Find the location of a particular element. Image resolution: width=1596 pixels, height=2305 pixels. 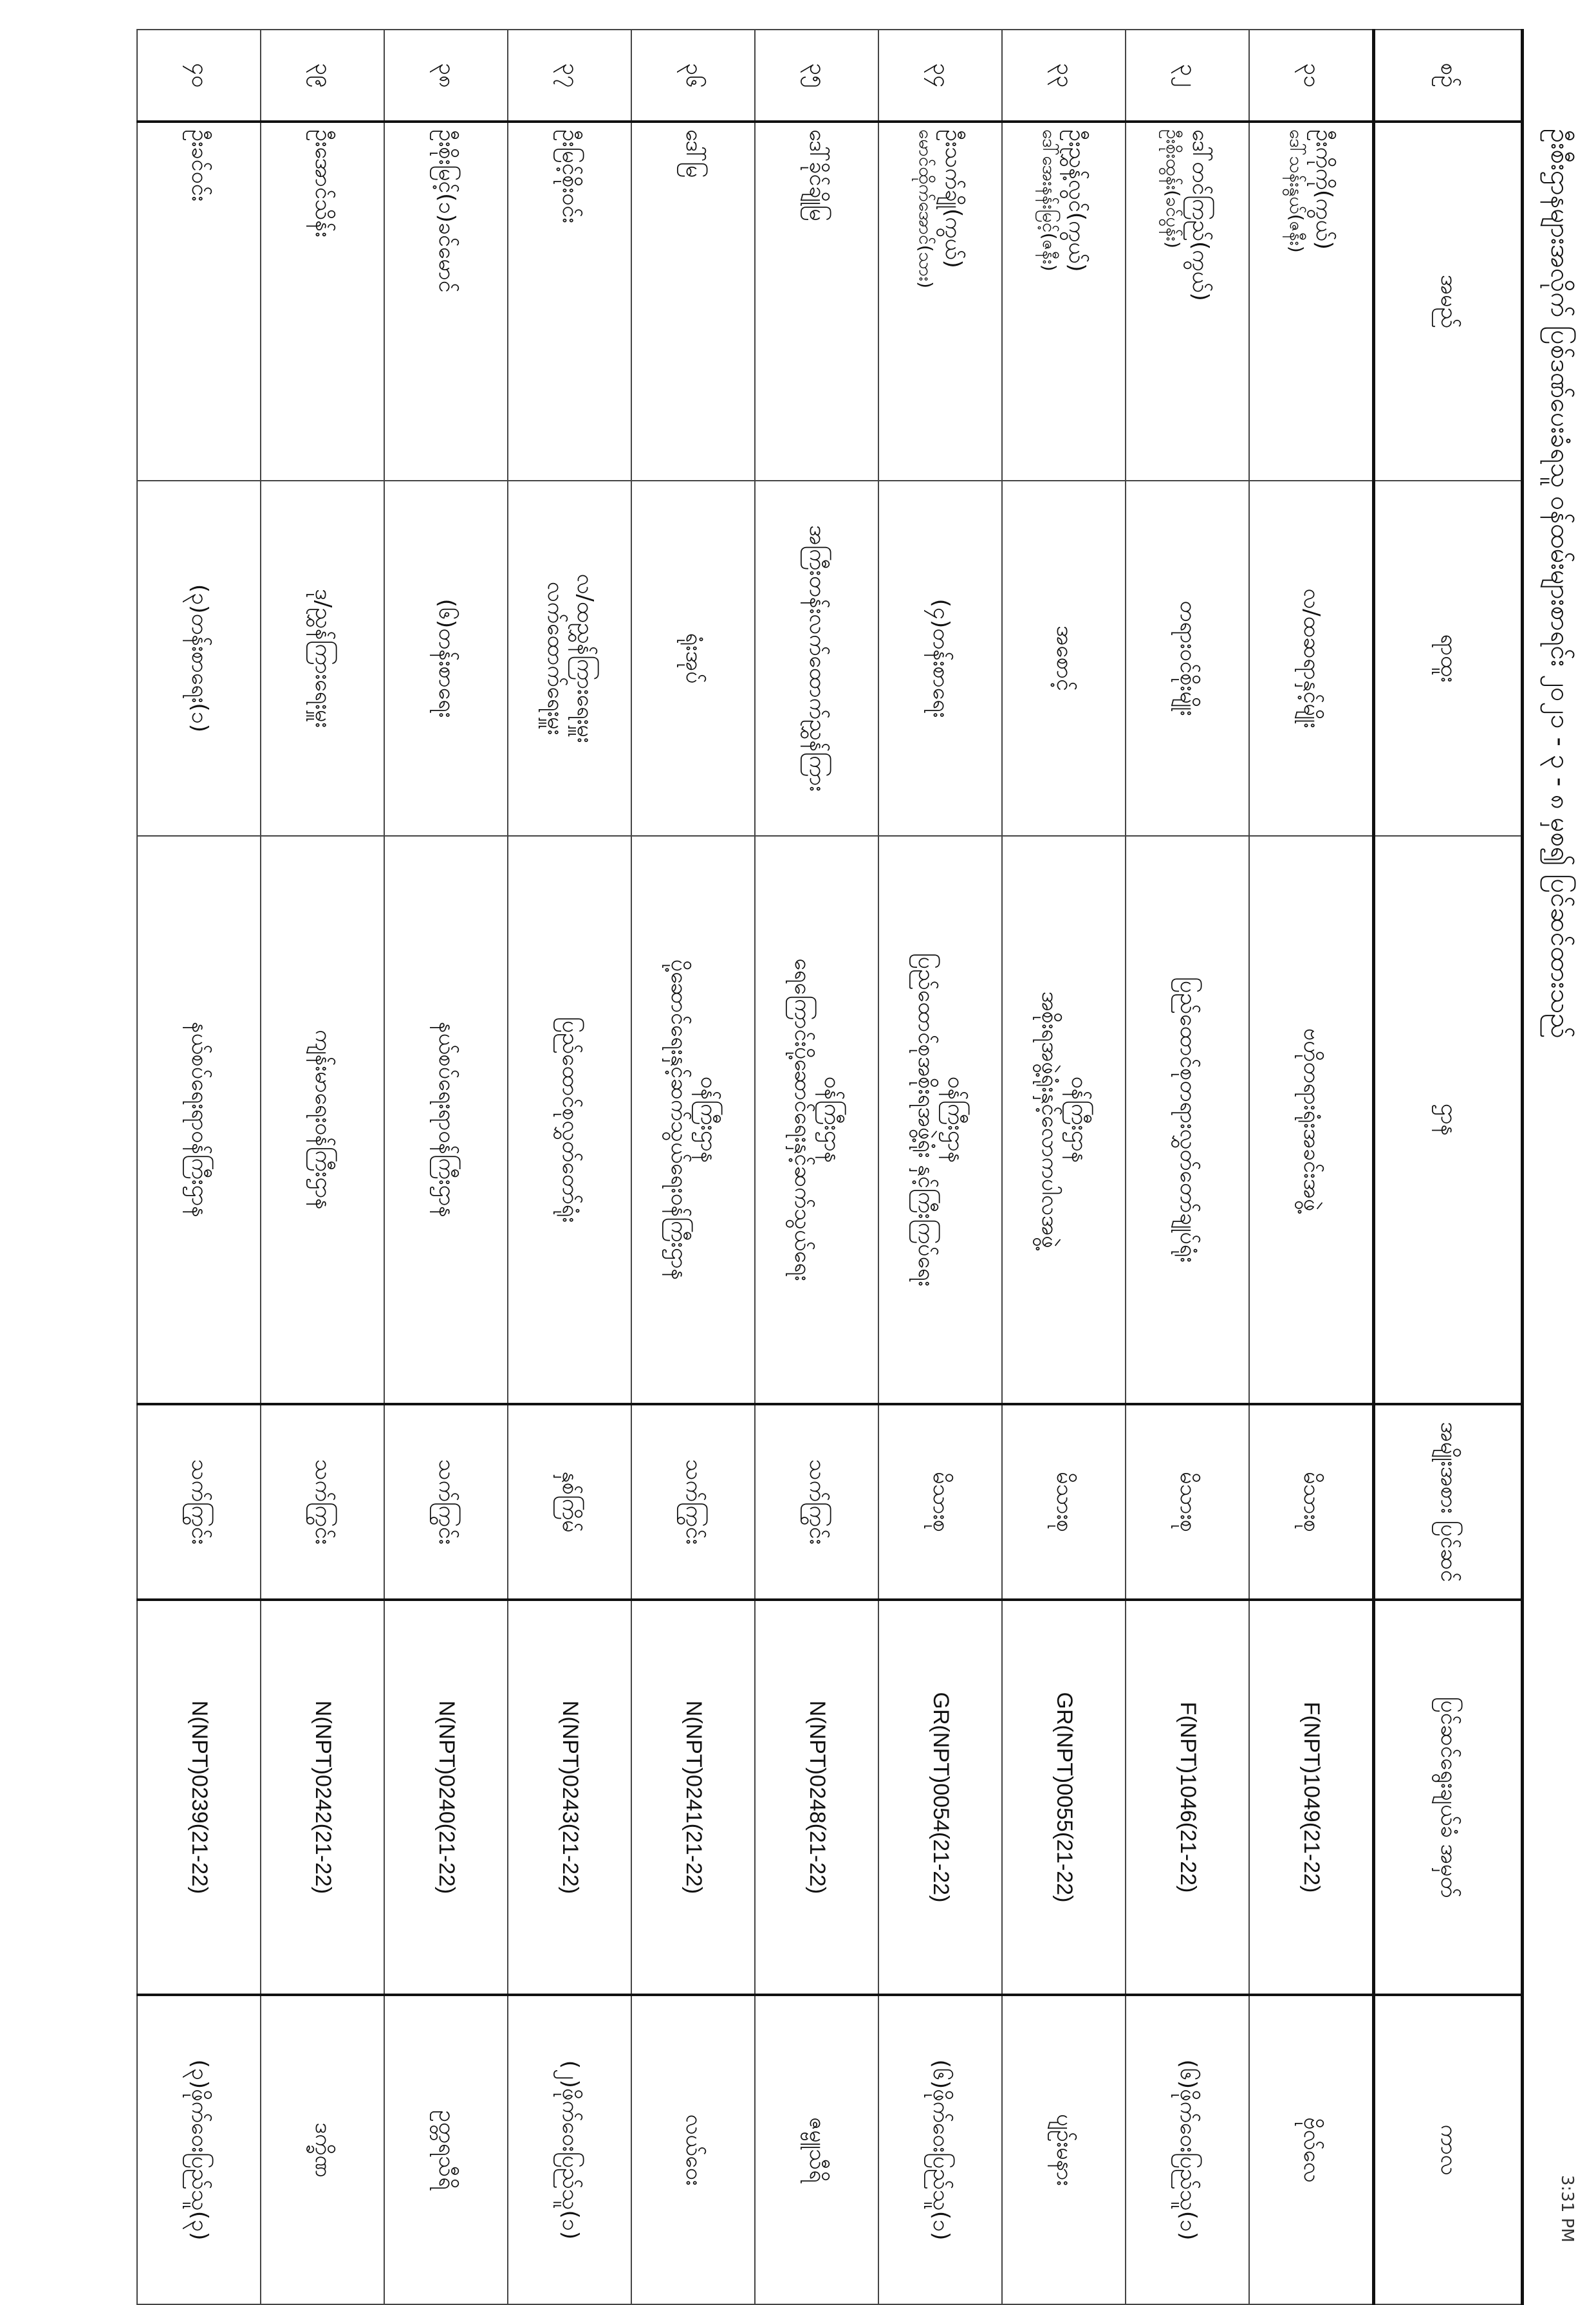

row-number: ၃၃ is located at coordinates (1064, 76).